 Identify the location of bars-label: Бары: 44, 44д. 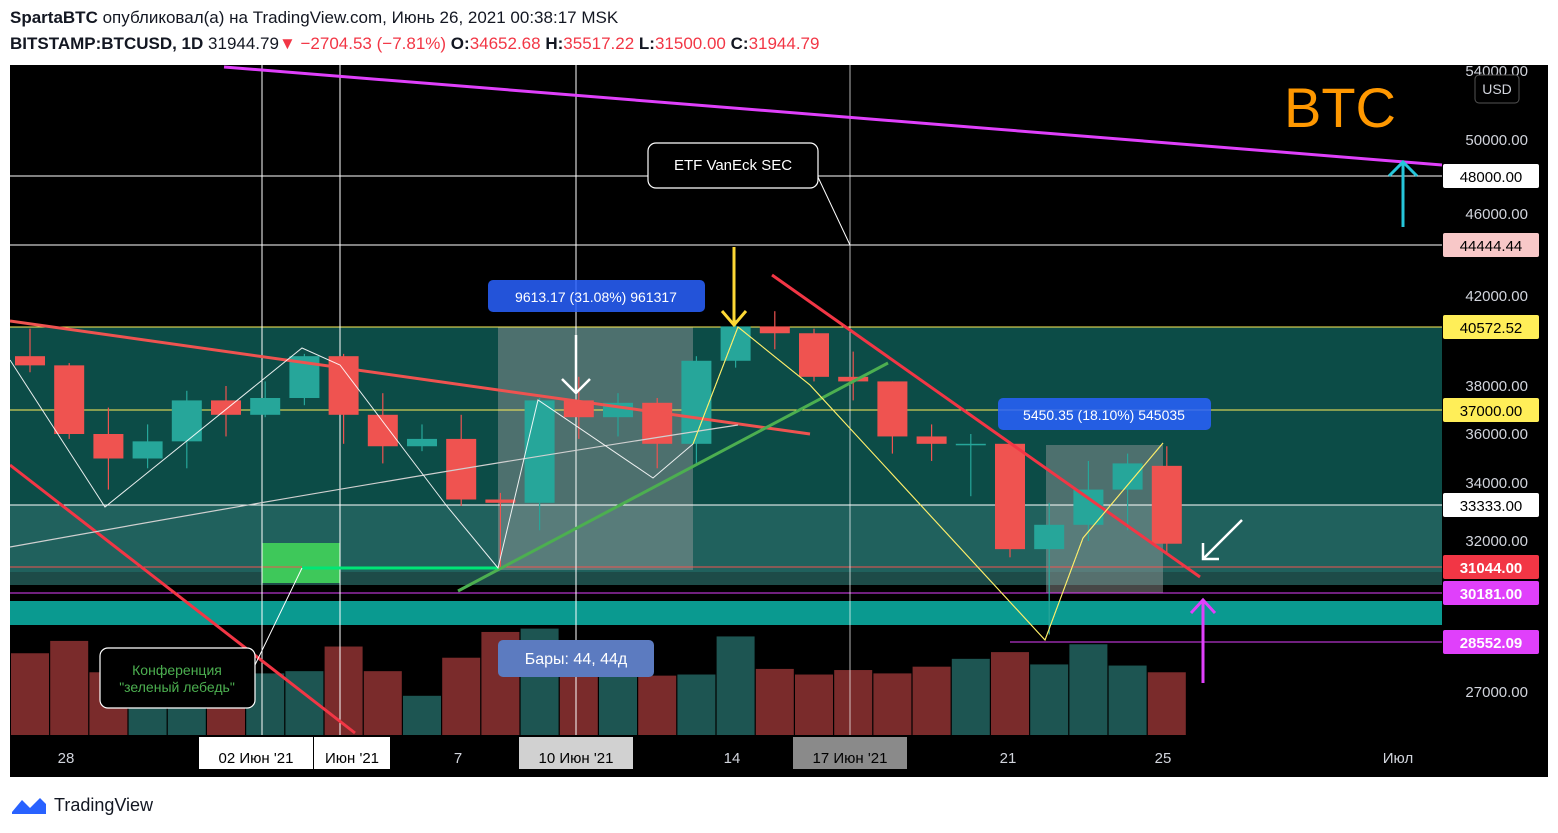
(576, 659).